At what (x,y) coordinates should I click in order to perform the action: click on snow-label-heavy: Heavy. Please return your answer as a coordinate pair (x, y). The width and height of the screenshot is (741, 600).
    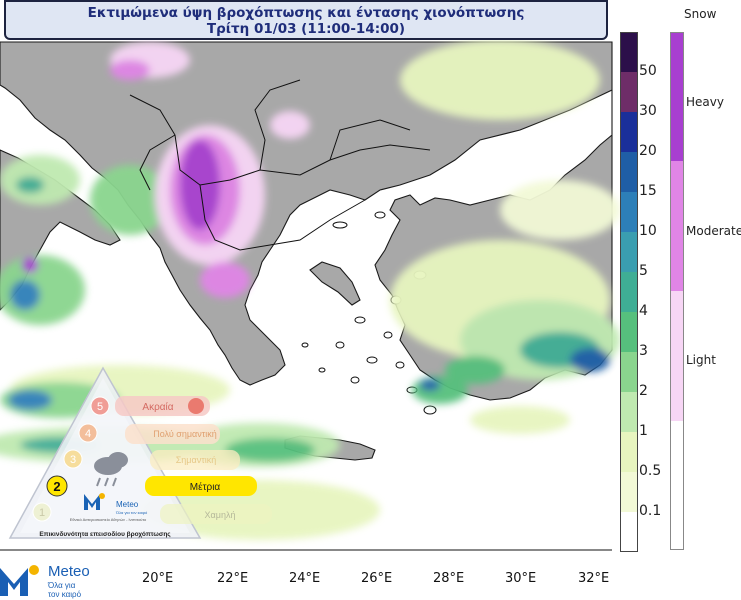
    Looking at the image, I should click on (705, 102).